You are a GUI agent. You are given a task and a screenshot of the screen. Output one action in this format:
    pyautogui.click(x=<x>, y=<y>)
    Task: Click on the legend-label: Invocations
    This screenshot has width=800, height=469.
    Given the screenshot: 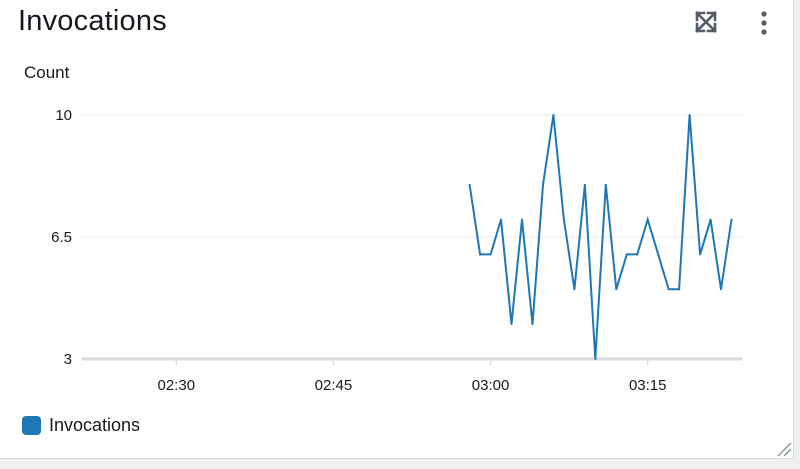 What is the action you would take?
    pyautogui.click(x=95, y=425)
    